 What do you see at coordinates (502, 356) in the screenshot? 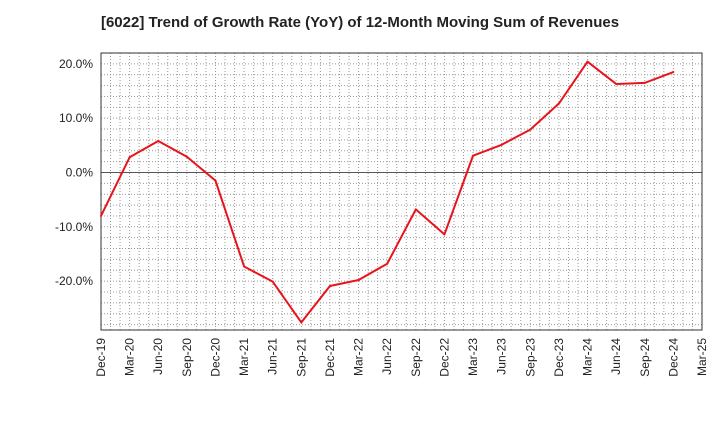
I see `x-tick-label: Jun-23` at bounding box center [502, 356].